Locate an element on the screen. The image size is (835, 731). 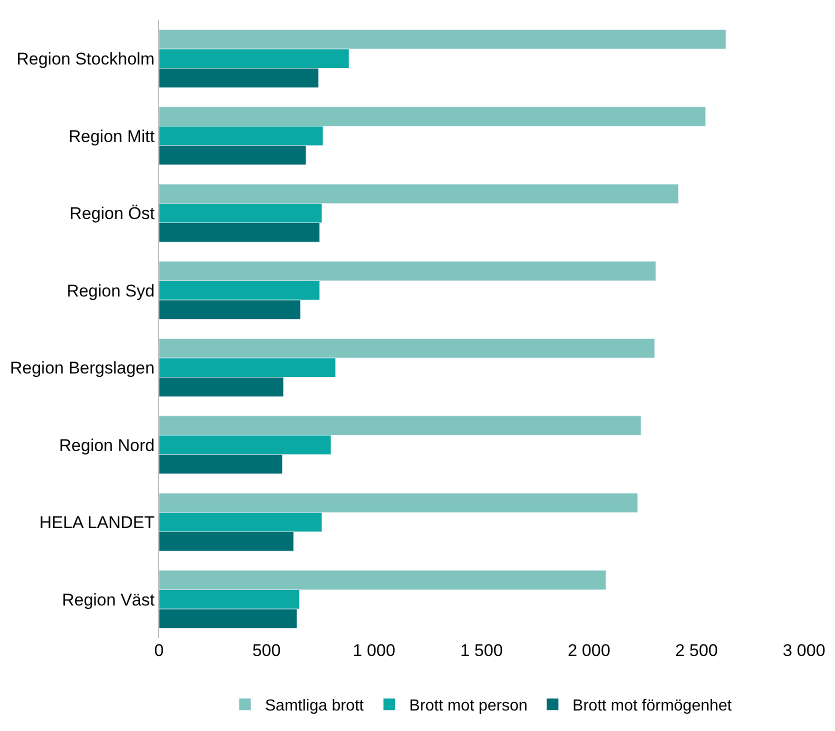
y-tick-label: Region Mitt is located at coordinates (111, 136).